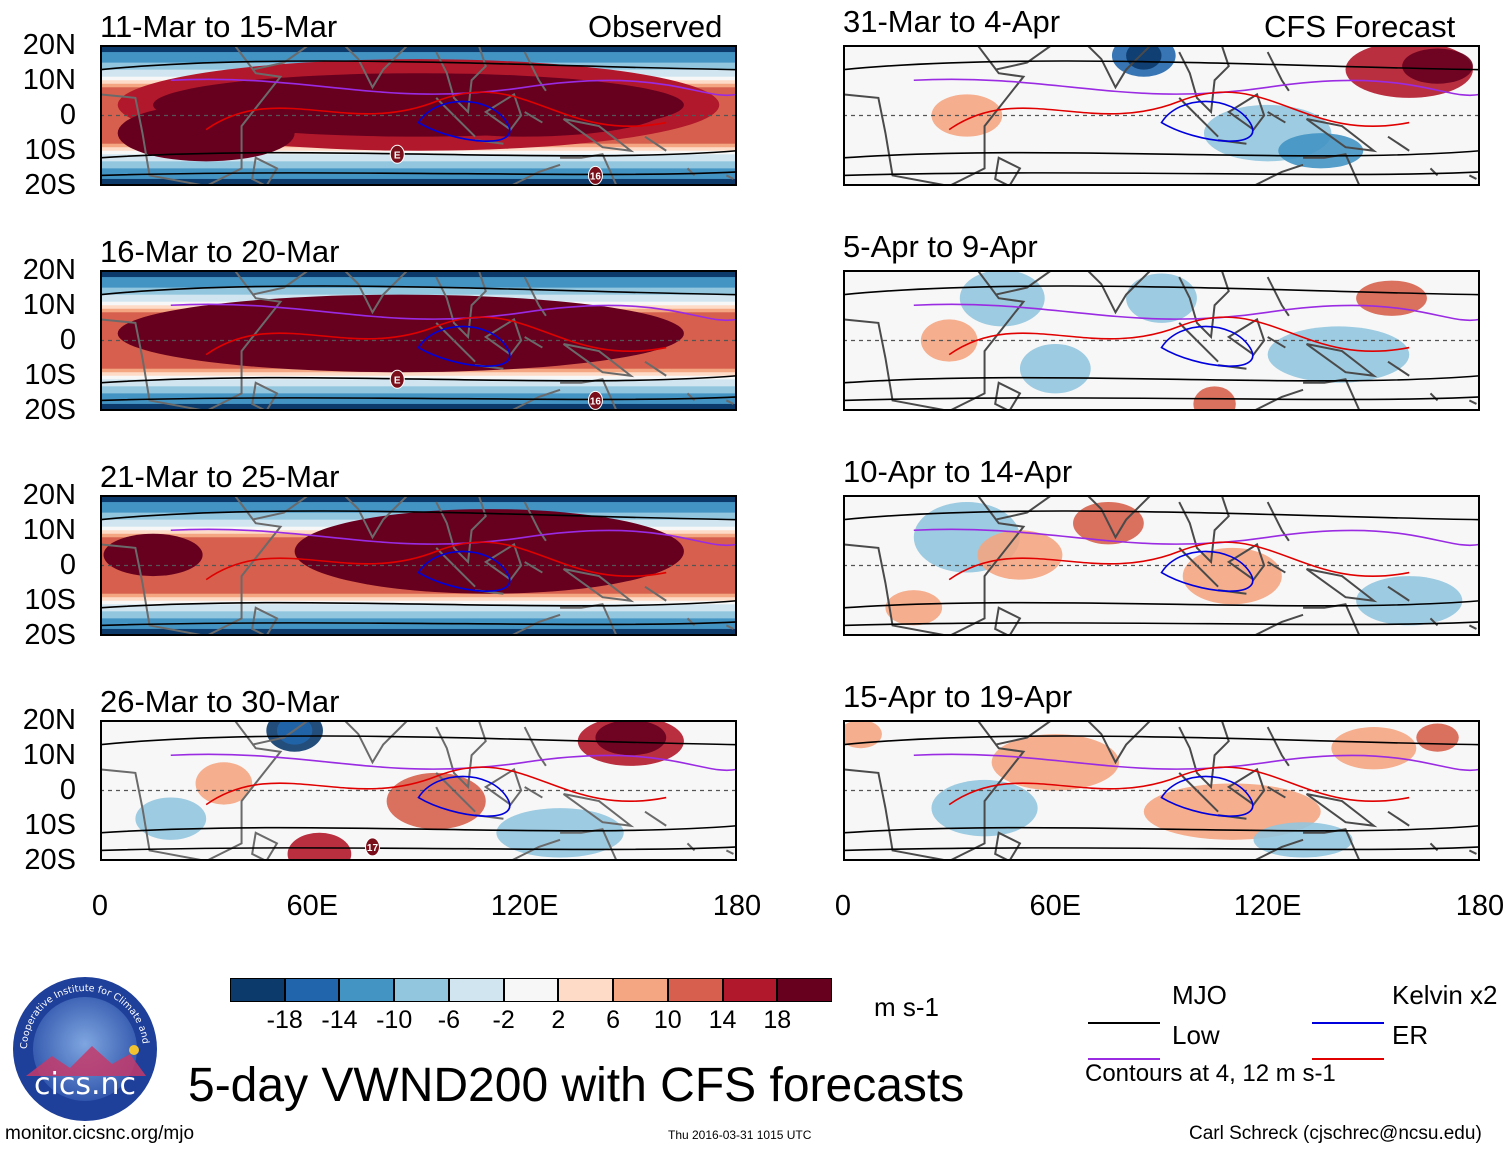 The height and width of the screenshot is (1149, 1510). I want to click on storm-marker-label: 17, so click(373, 848).